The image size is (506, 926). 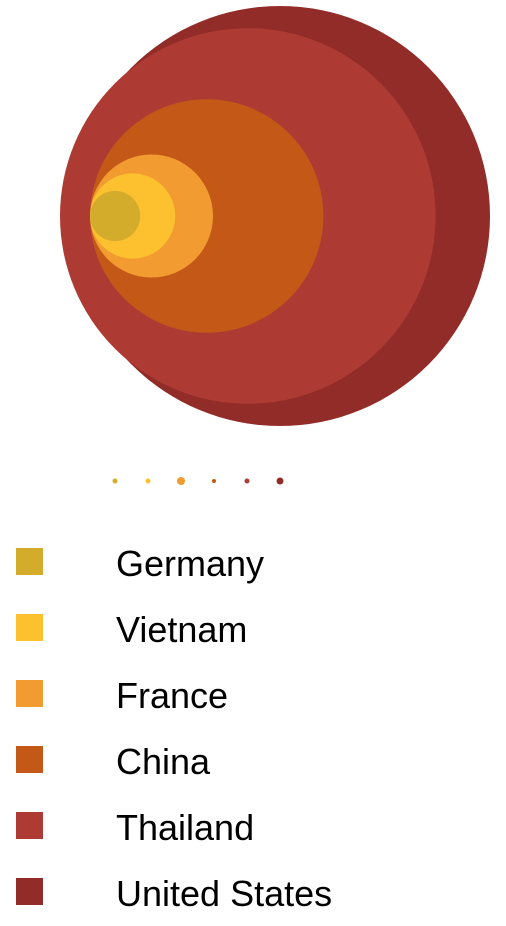 I want to click on legend-item-thailand: Thailand, so click(x=253, y=832).